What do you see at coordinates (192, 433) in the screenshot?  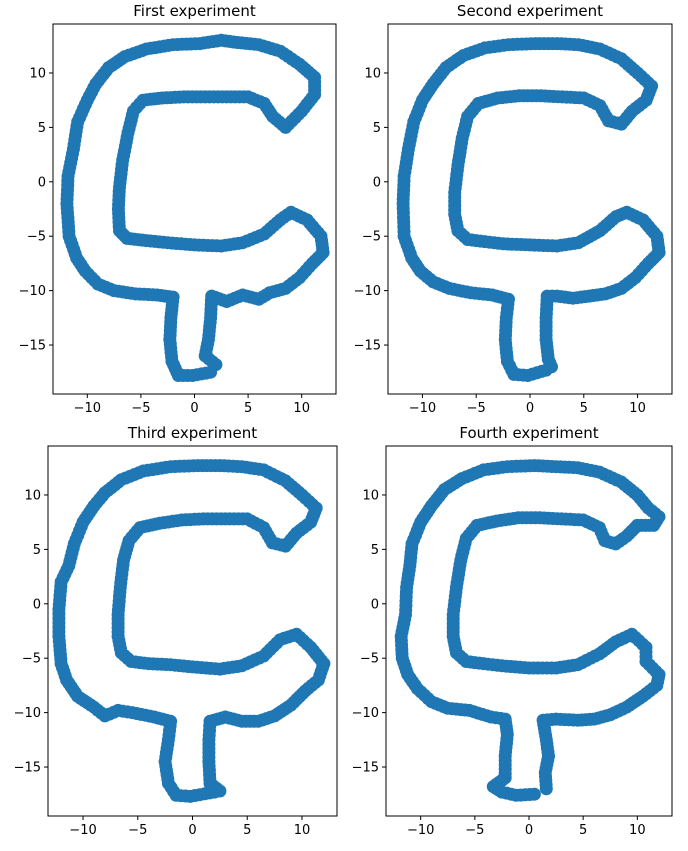 I see `chart-title: Third experiment` at bounding box center [192, 433].